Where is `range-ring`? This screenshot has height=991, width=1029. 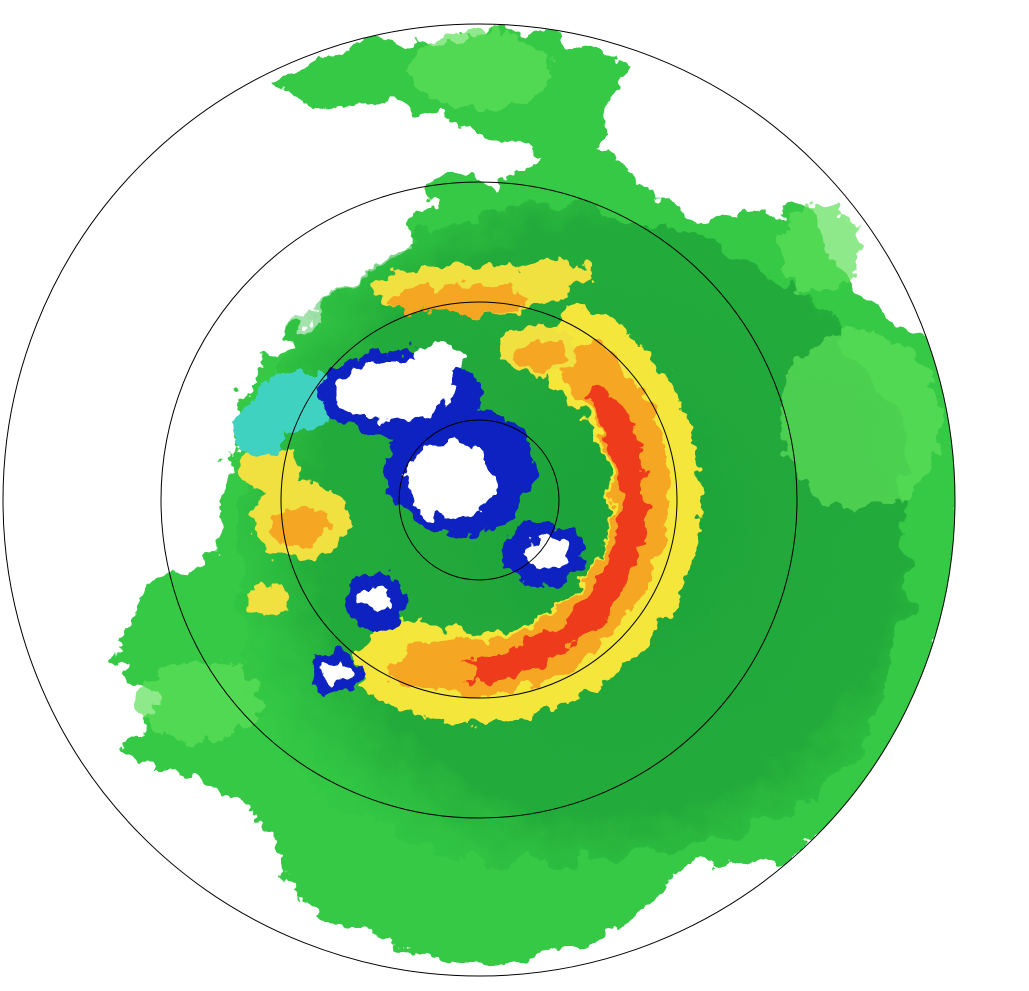 range-ring is located at coordinates (479, 500).